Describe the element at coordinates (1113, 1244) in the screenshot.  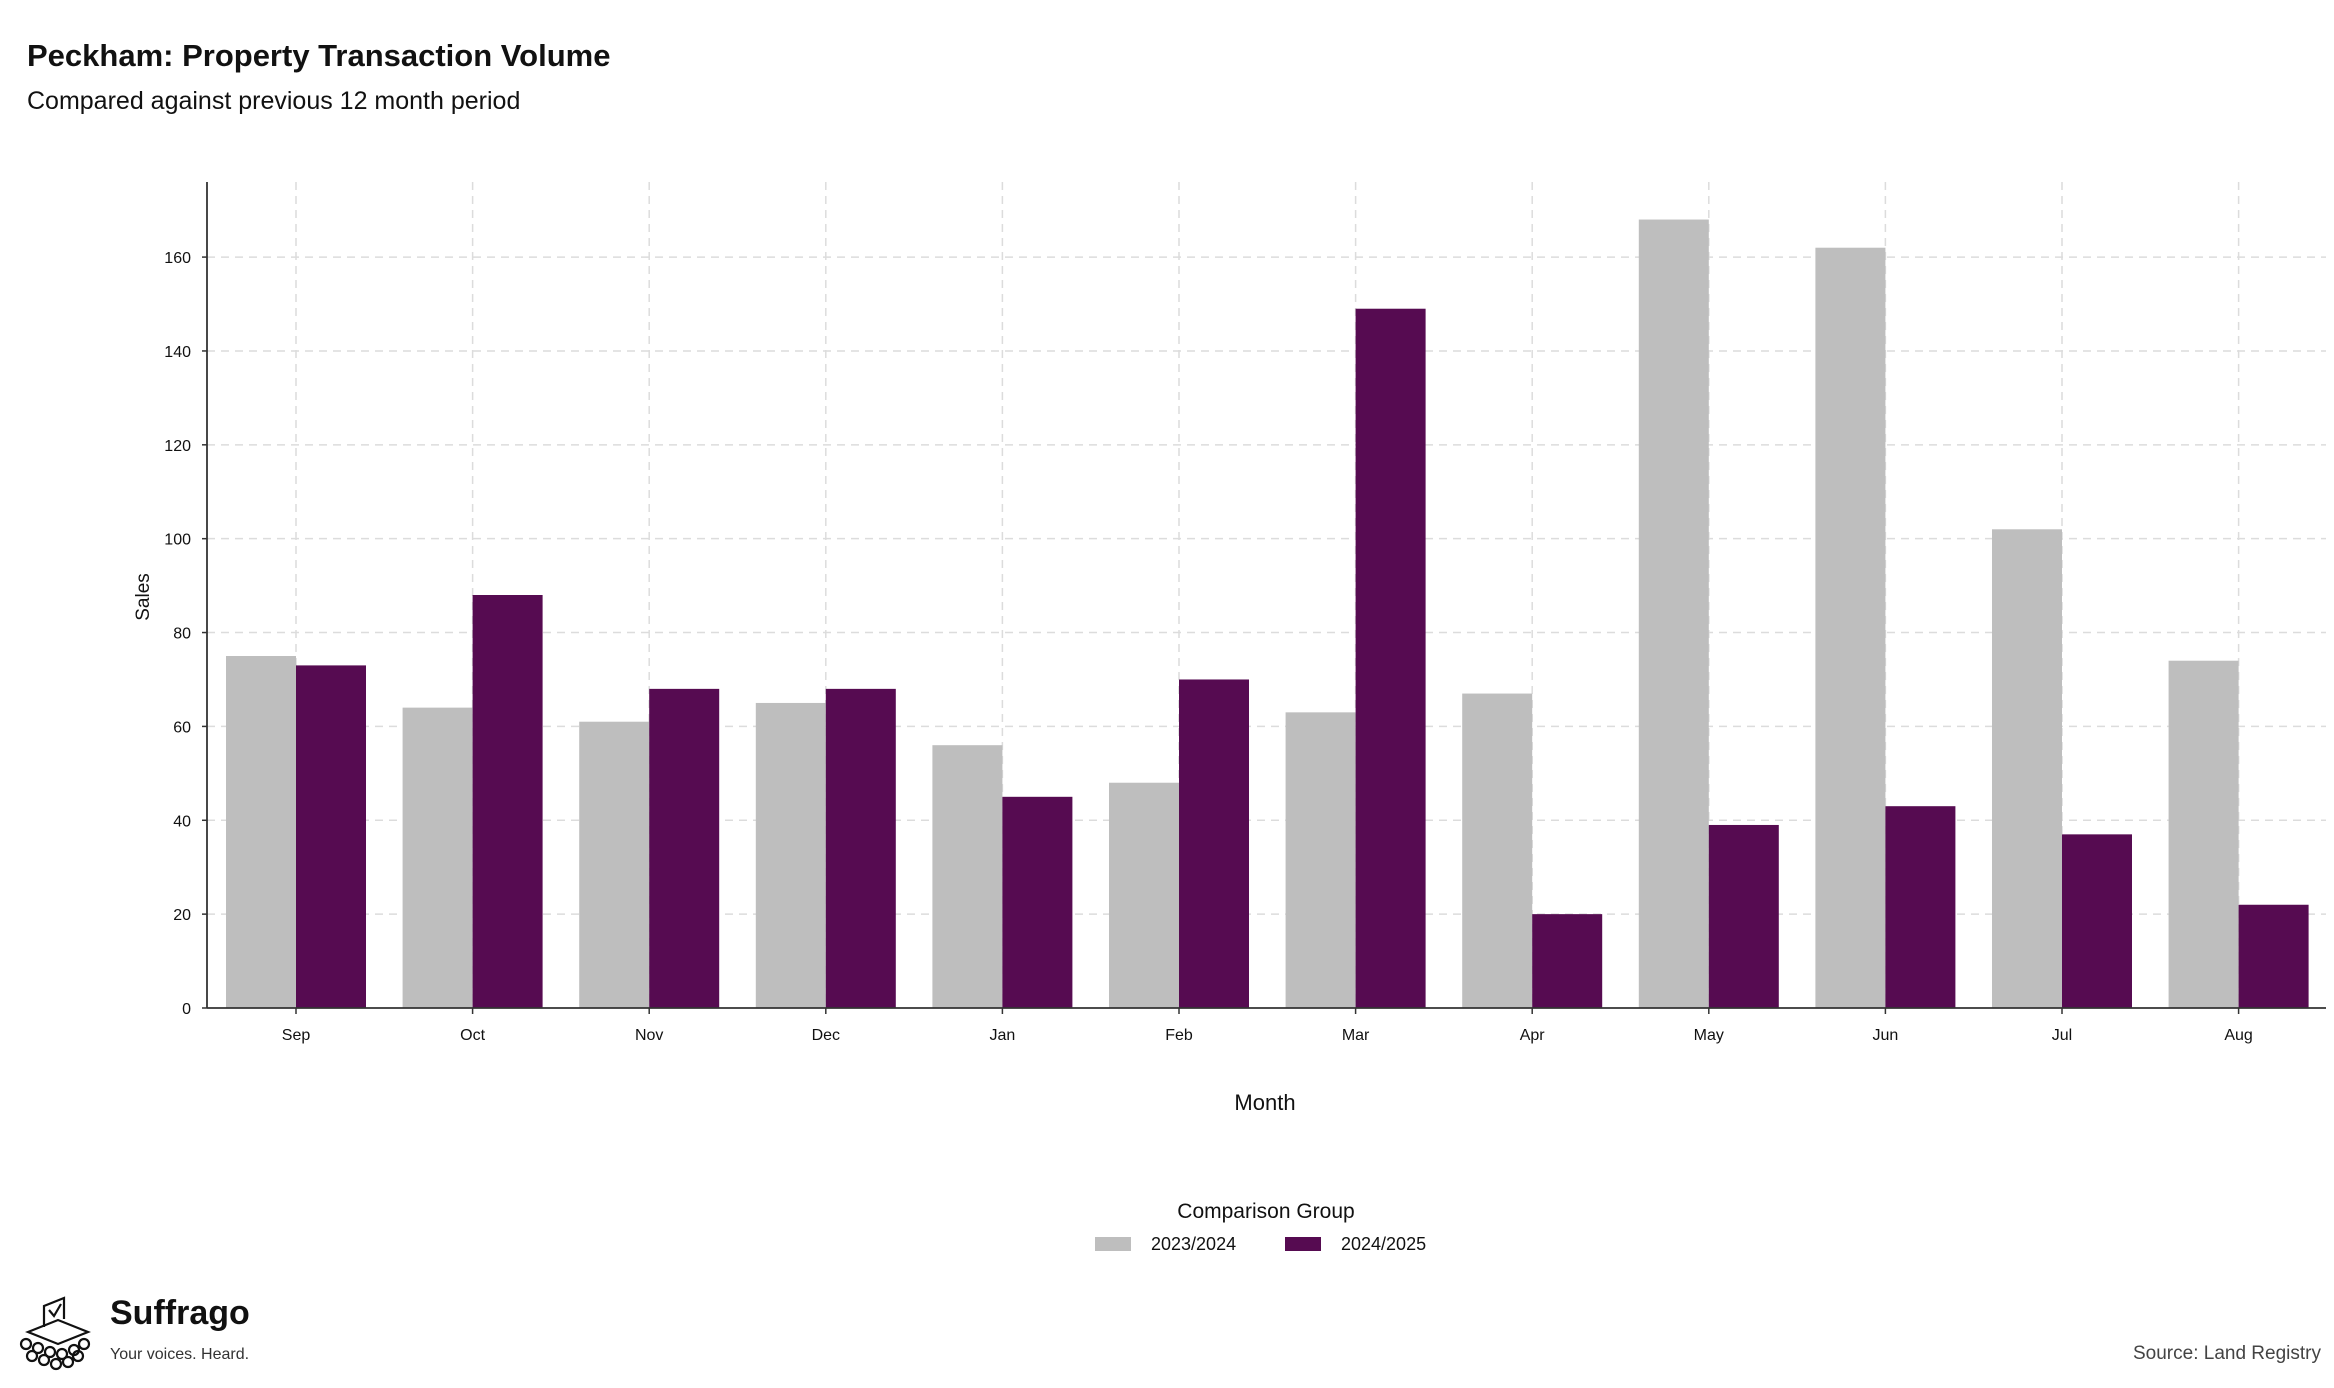
I see `legend-swatch-2023-2024` at that location.